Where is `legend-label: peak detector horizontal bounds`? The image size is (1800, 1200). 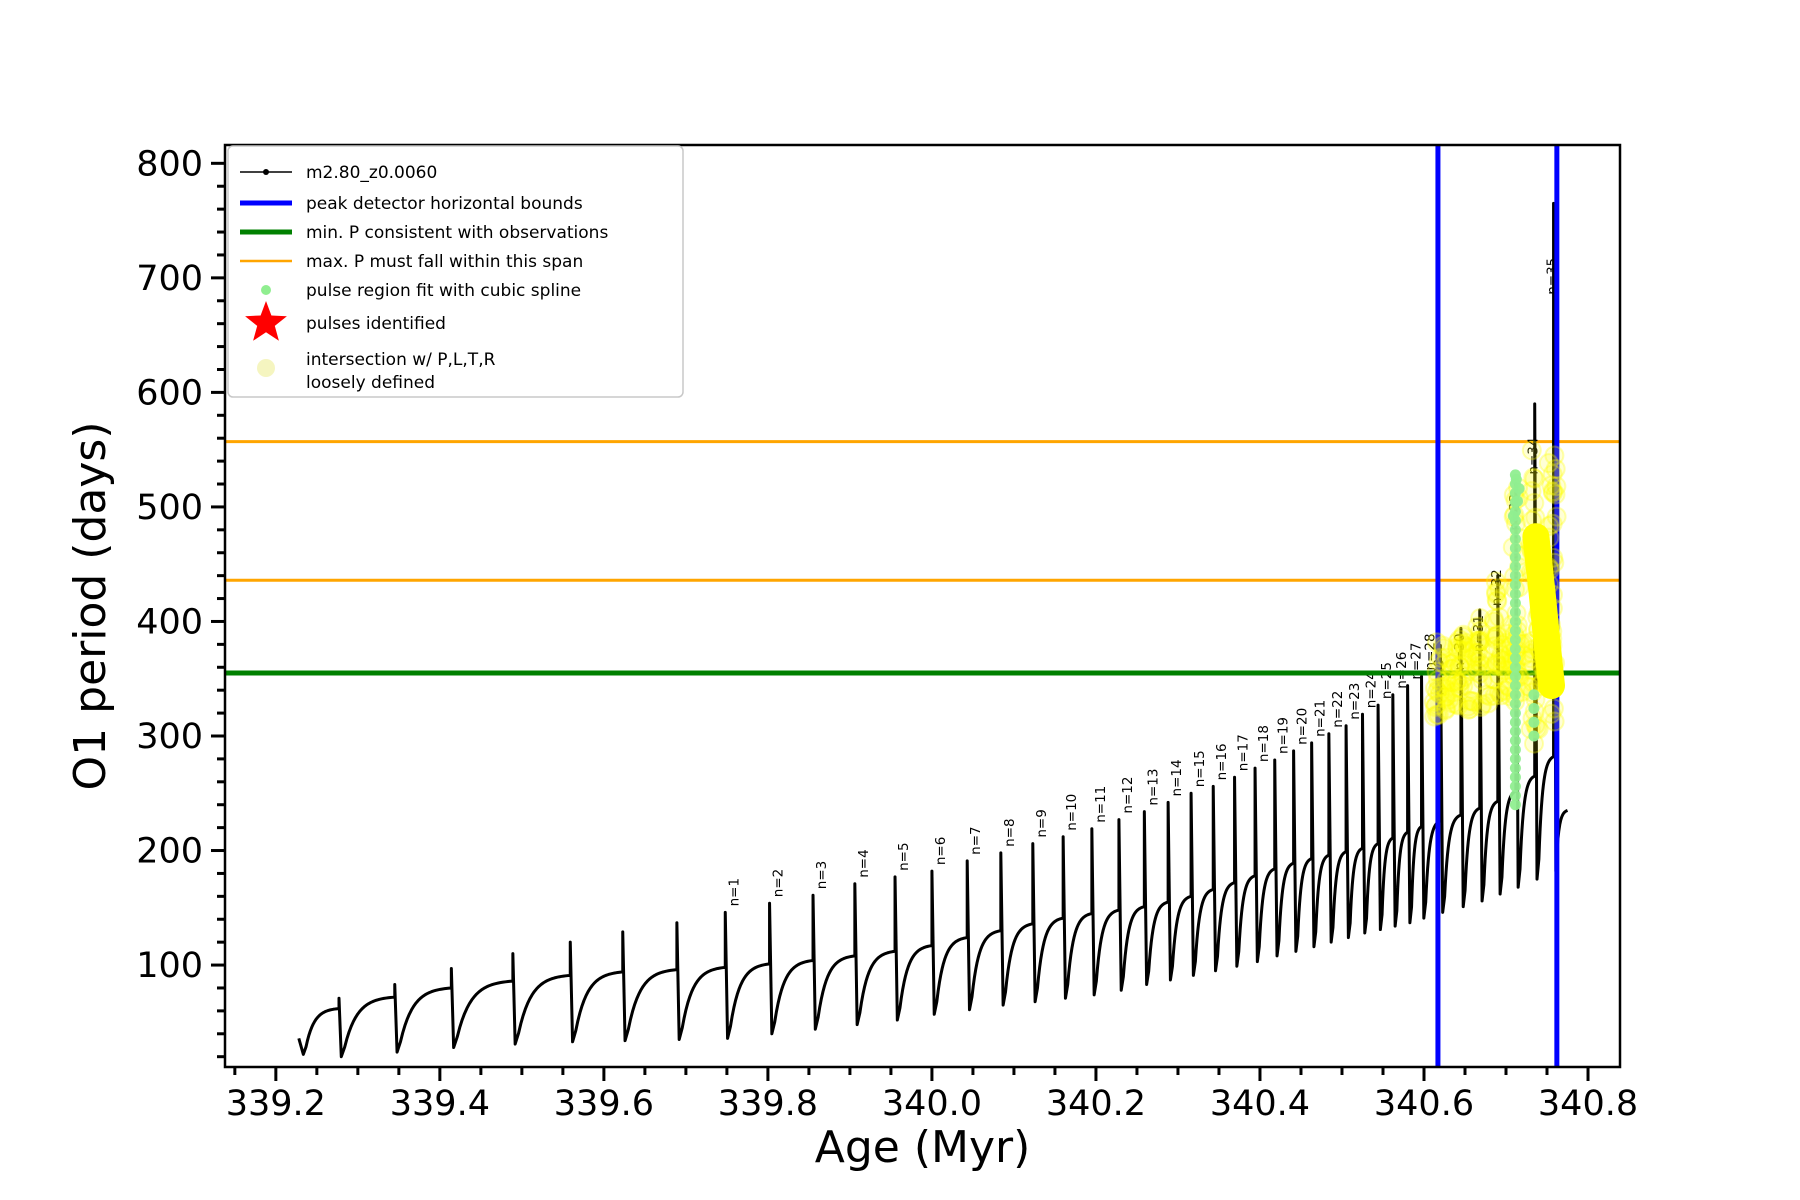
legend-label: peak detector horizontal bounds is located at coordinates (444, 204).